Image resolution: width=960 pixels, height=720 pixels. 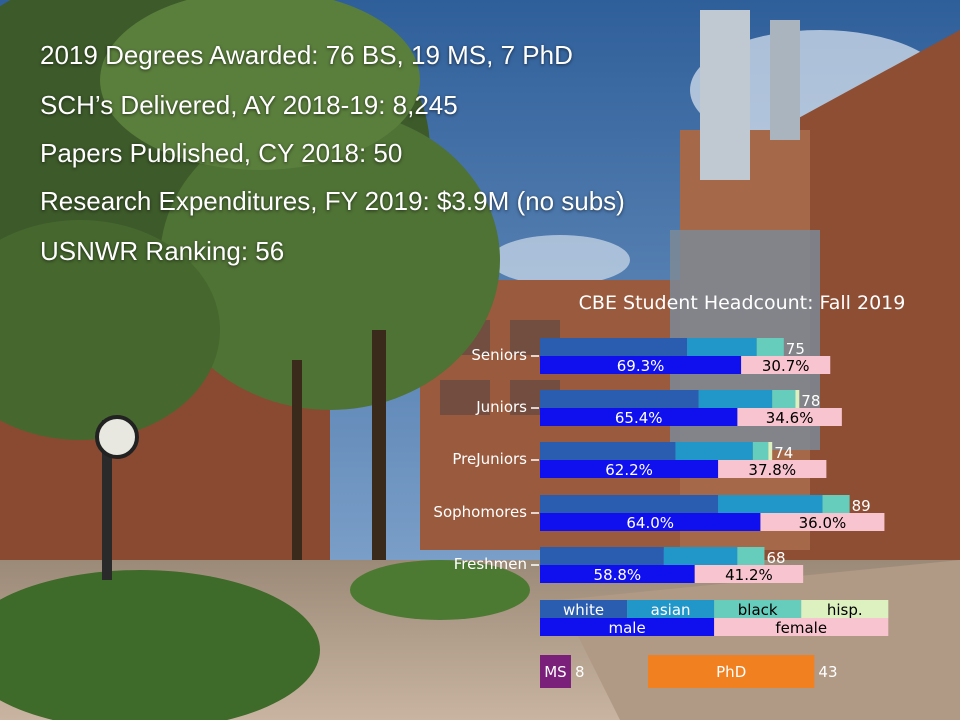 I want to click on phd-label: PhD, so click(x=731, y=672).